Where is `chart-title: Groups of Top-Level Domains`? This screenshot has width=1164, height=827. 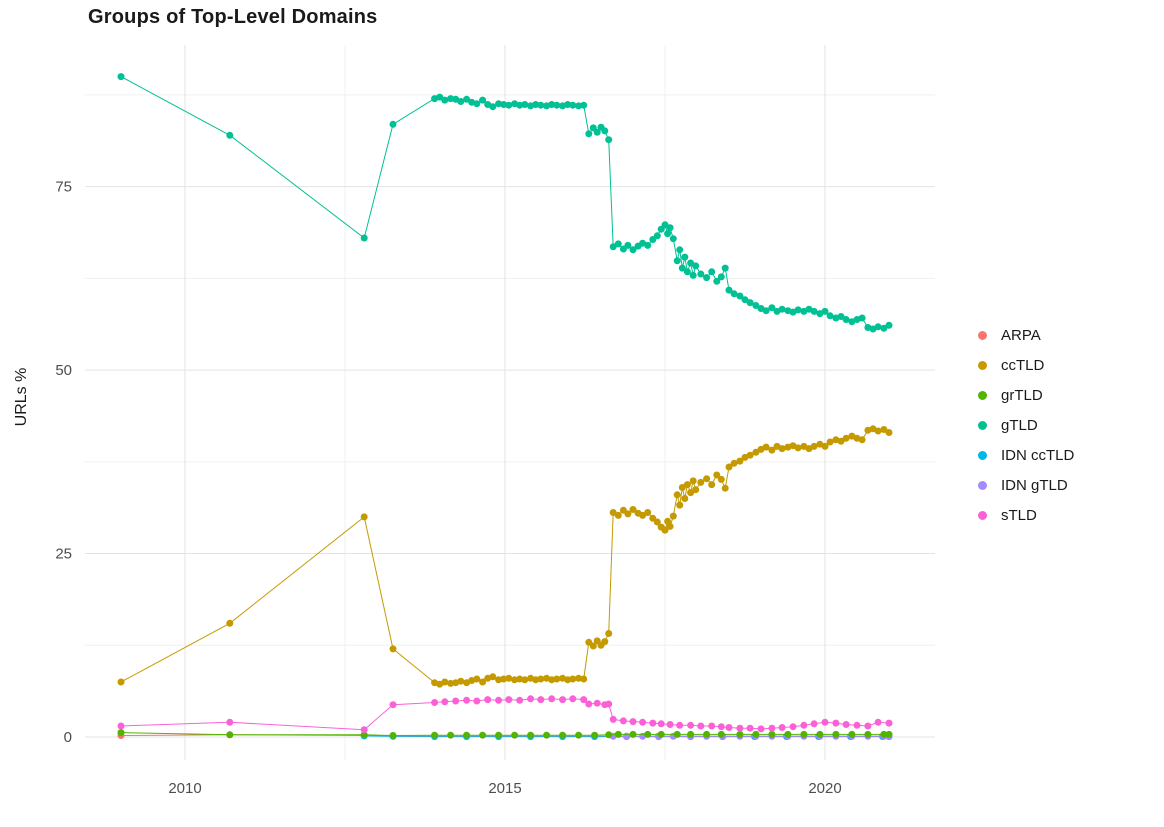 chart-title: Groups of Top-Level Domains is located at coordinates (233, 17).